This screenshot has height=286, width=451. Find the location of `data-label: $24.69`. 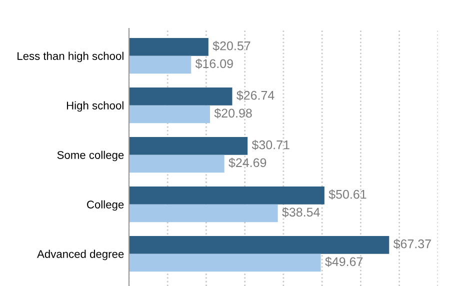

data-label: $24.69 is located at coordinates (247, 163).